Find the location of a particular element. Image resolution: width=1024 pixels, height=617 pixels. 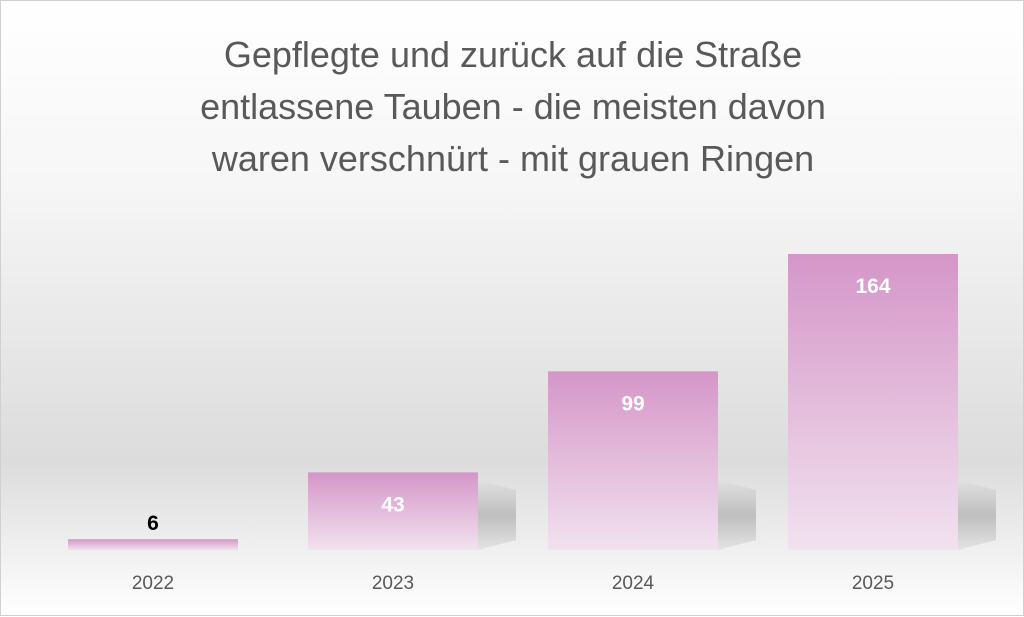

bar-2023 is located at coordinates (393, 511).